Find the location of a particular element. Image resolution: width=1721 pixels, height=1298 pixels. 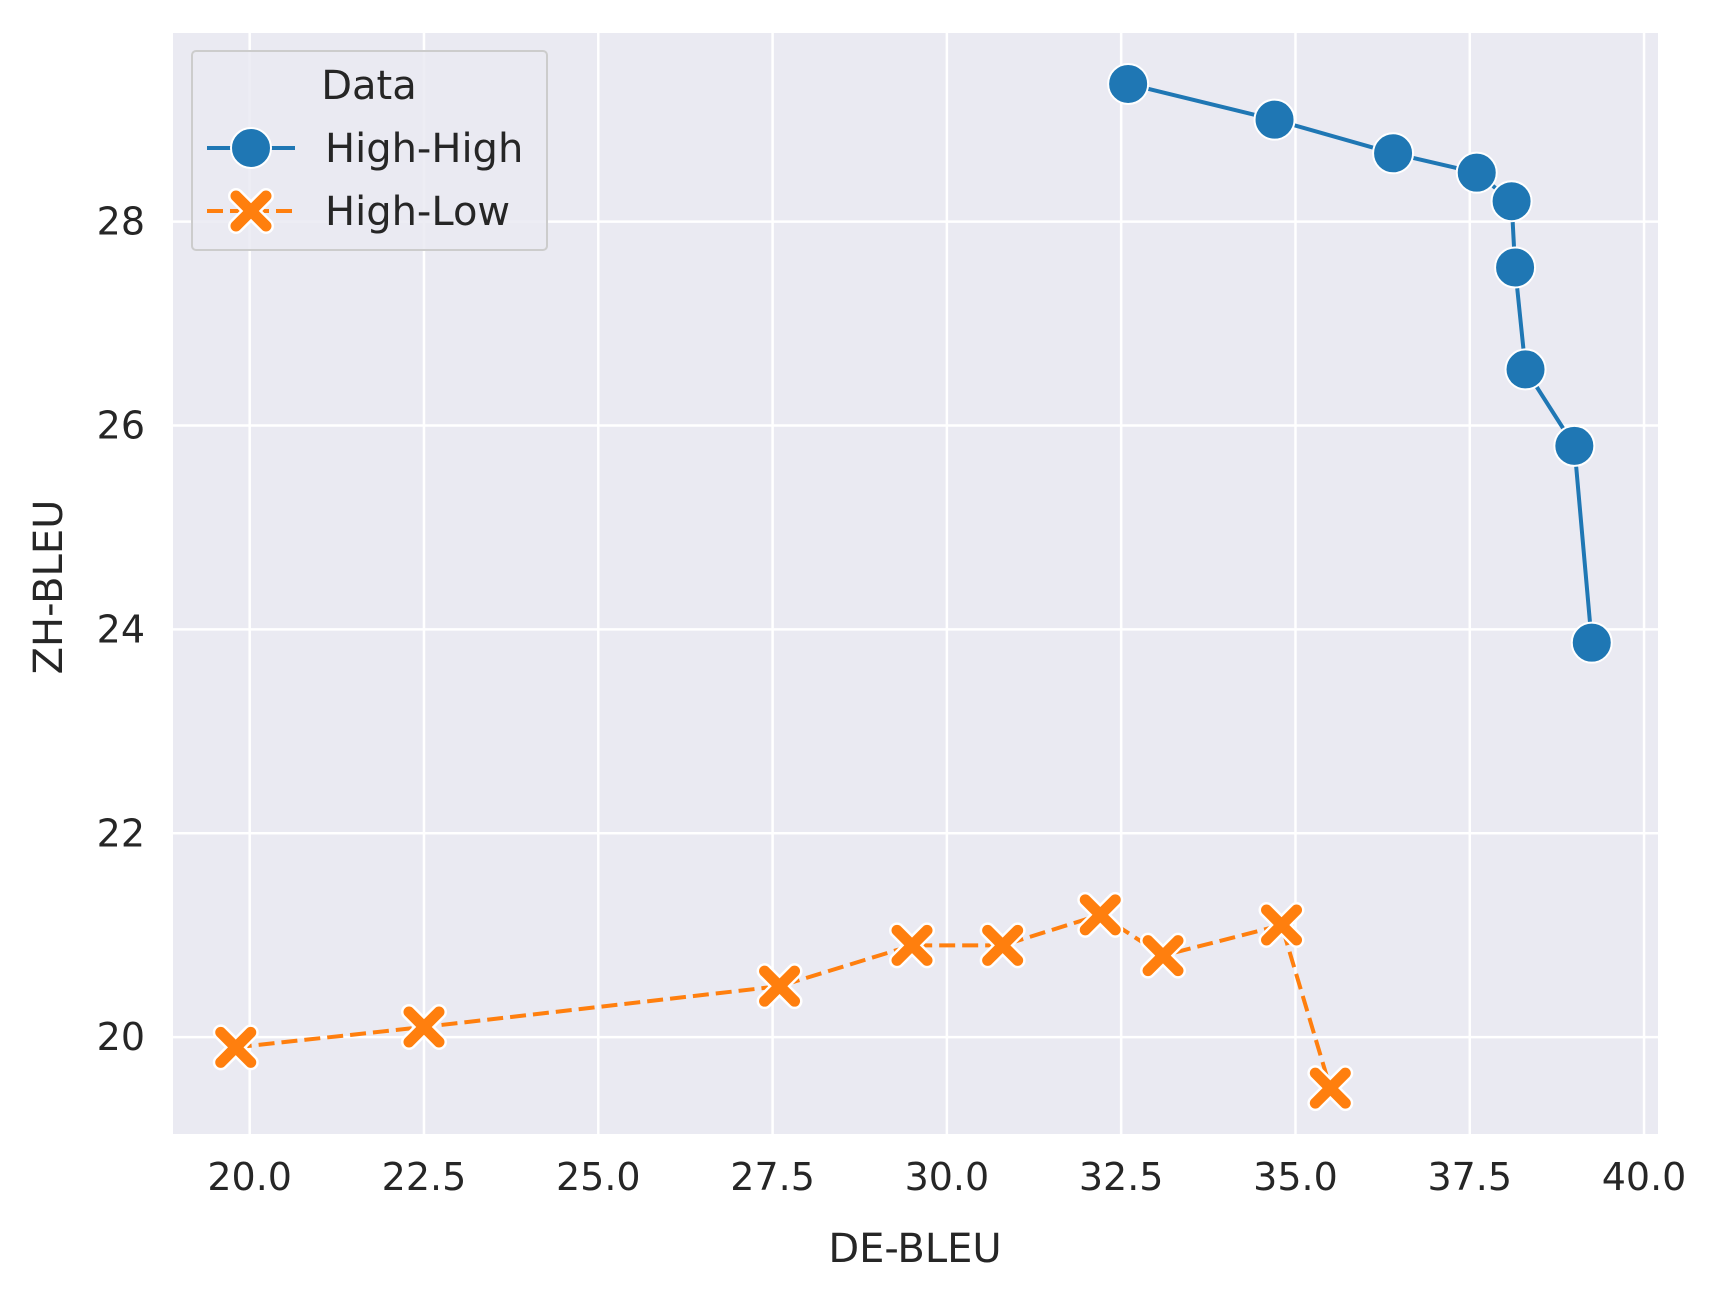

legend-box is located at coordinates (369, 150).